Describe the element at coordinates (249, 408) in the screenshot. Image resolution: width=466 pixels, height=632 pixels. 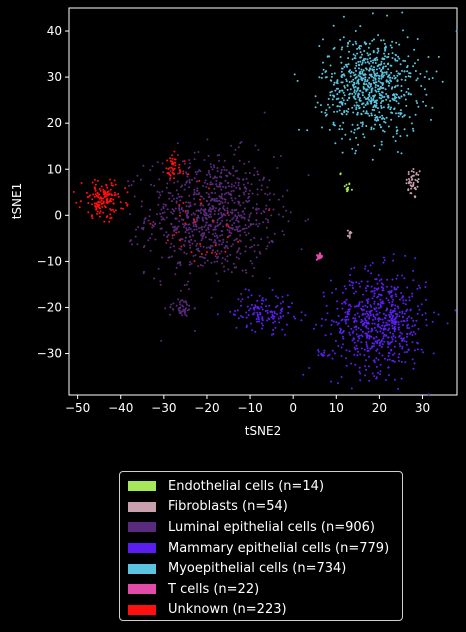
I see `x-tick-label: −10` at that location.